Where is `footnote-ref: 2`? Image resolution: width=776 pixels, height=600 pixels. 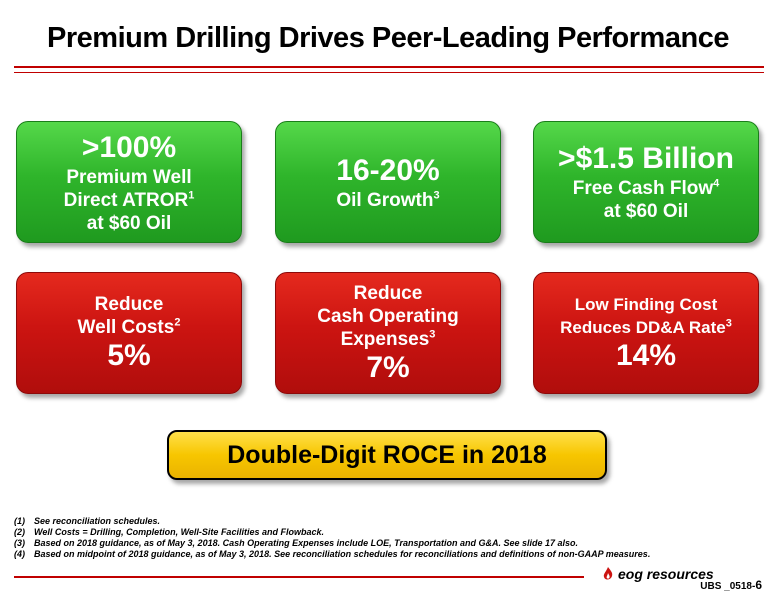
footnote-ref: 2 is located at coordinates (177, 322).